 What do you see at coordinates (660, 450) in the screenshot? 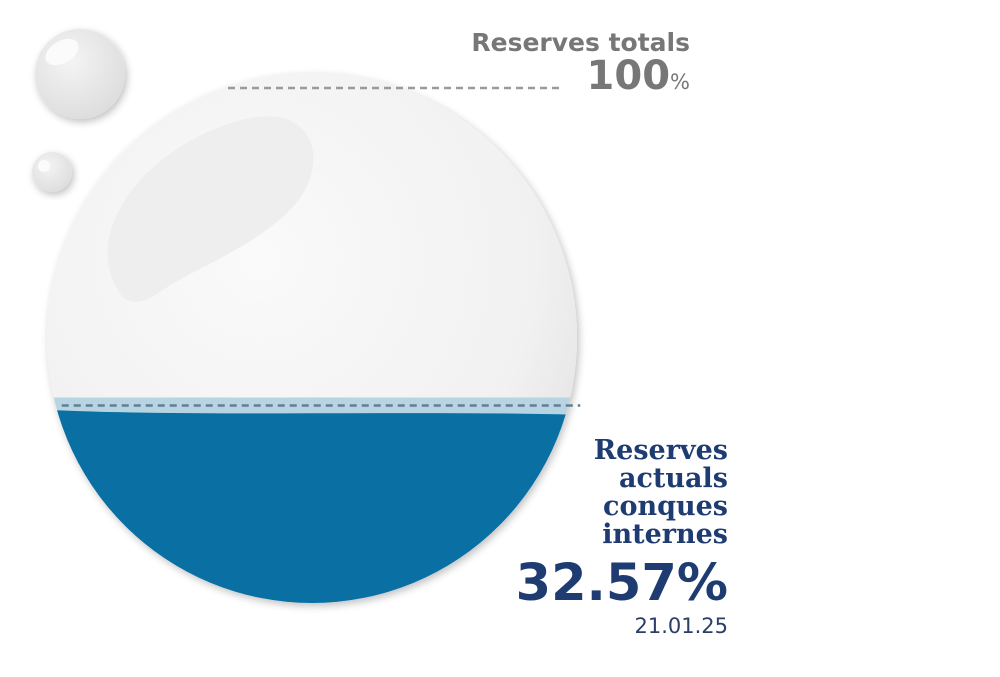
I see `current-reserves-title-line-1: Reserves` at bounding box center [660, 450].